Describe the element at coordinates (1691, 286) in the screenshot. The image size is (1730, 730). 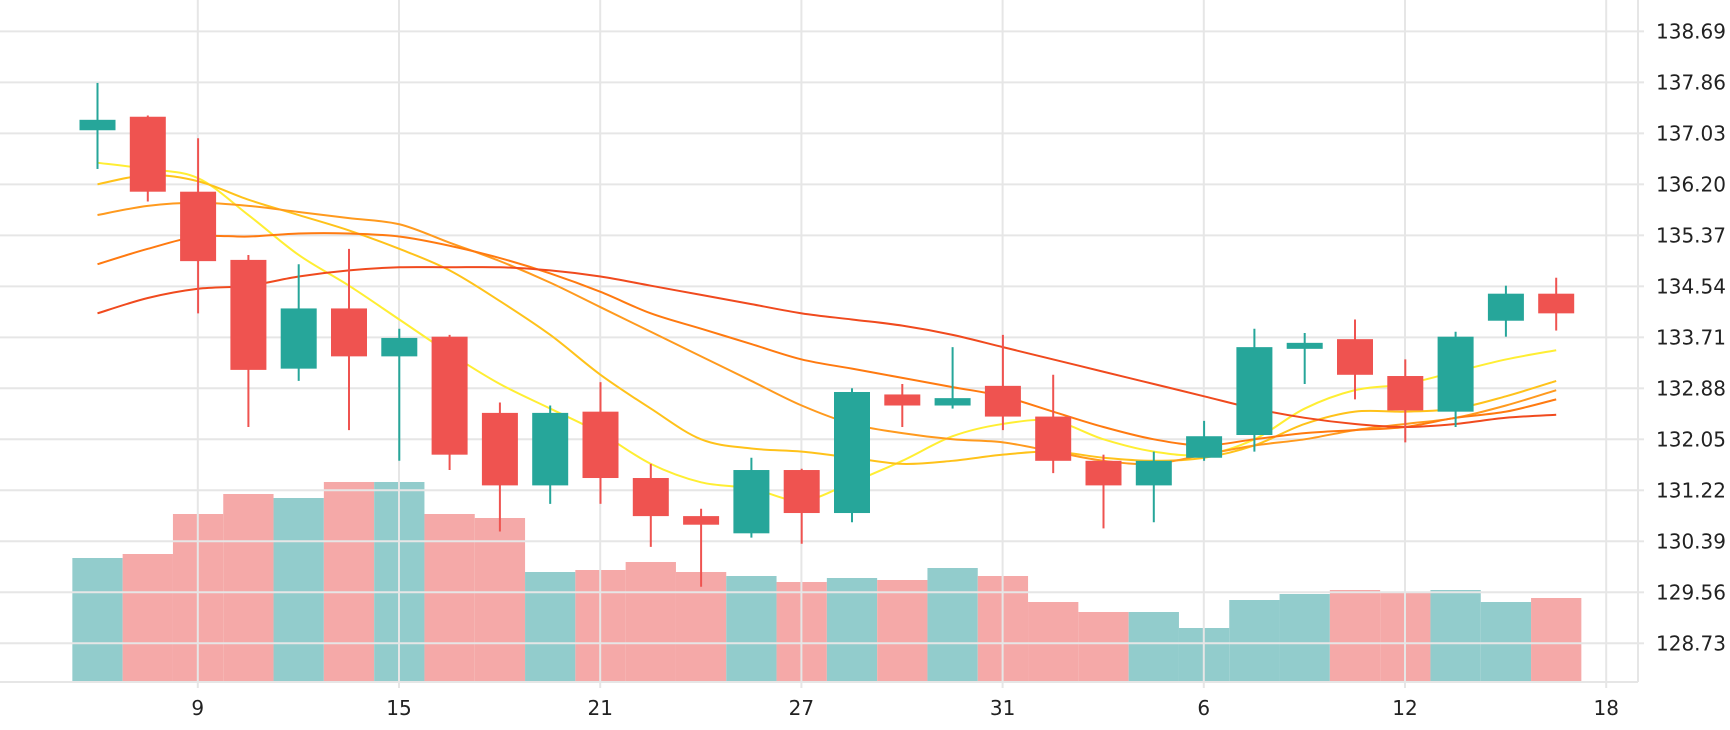
I see `y-tick-label: 134.54` at that location.